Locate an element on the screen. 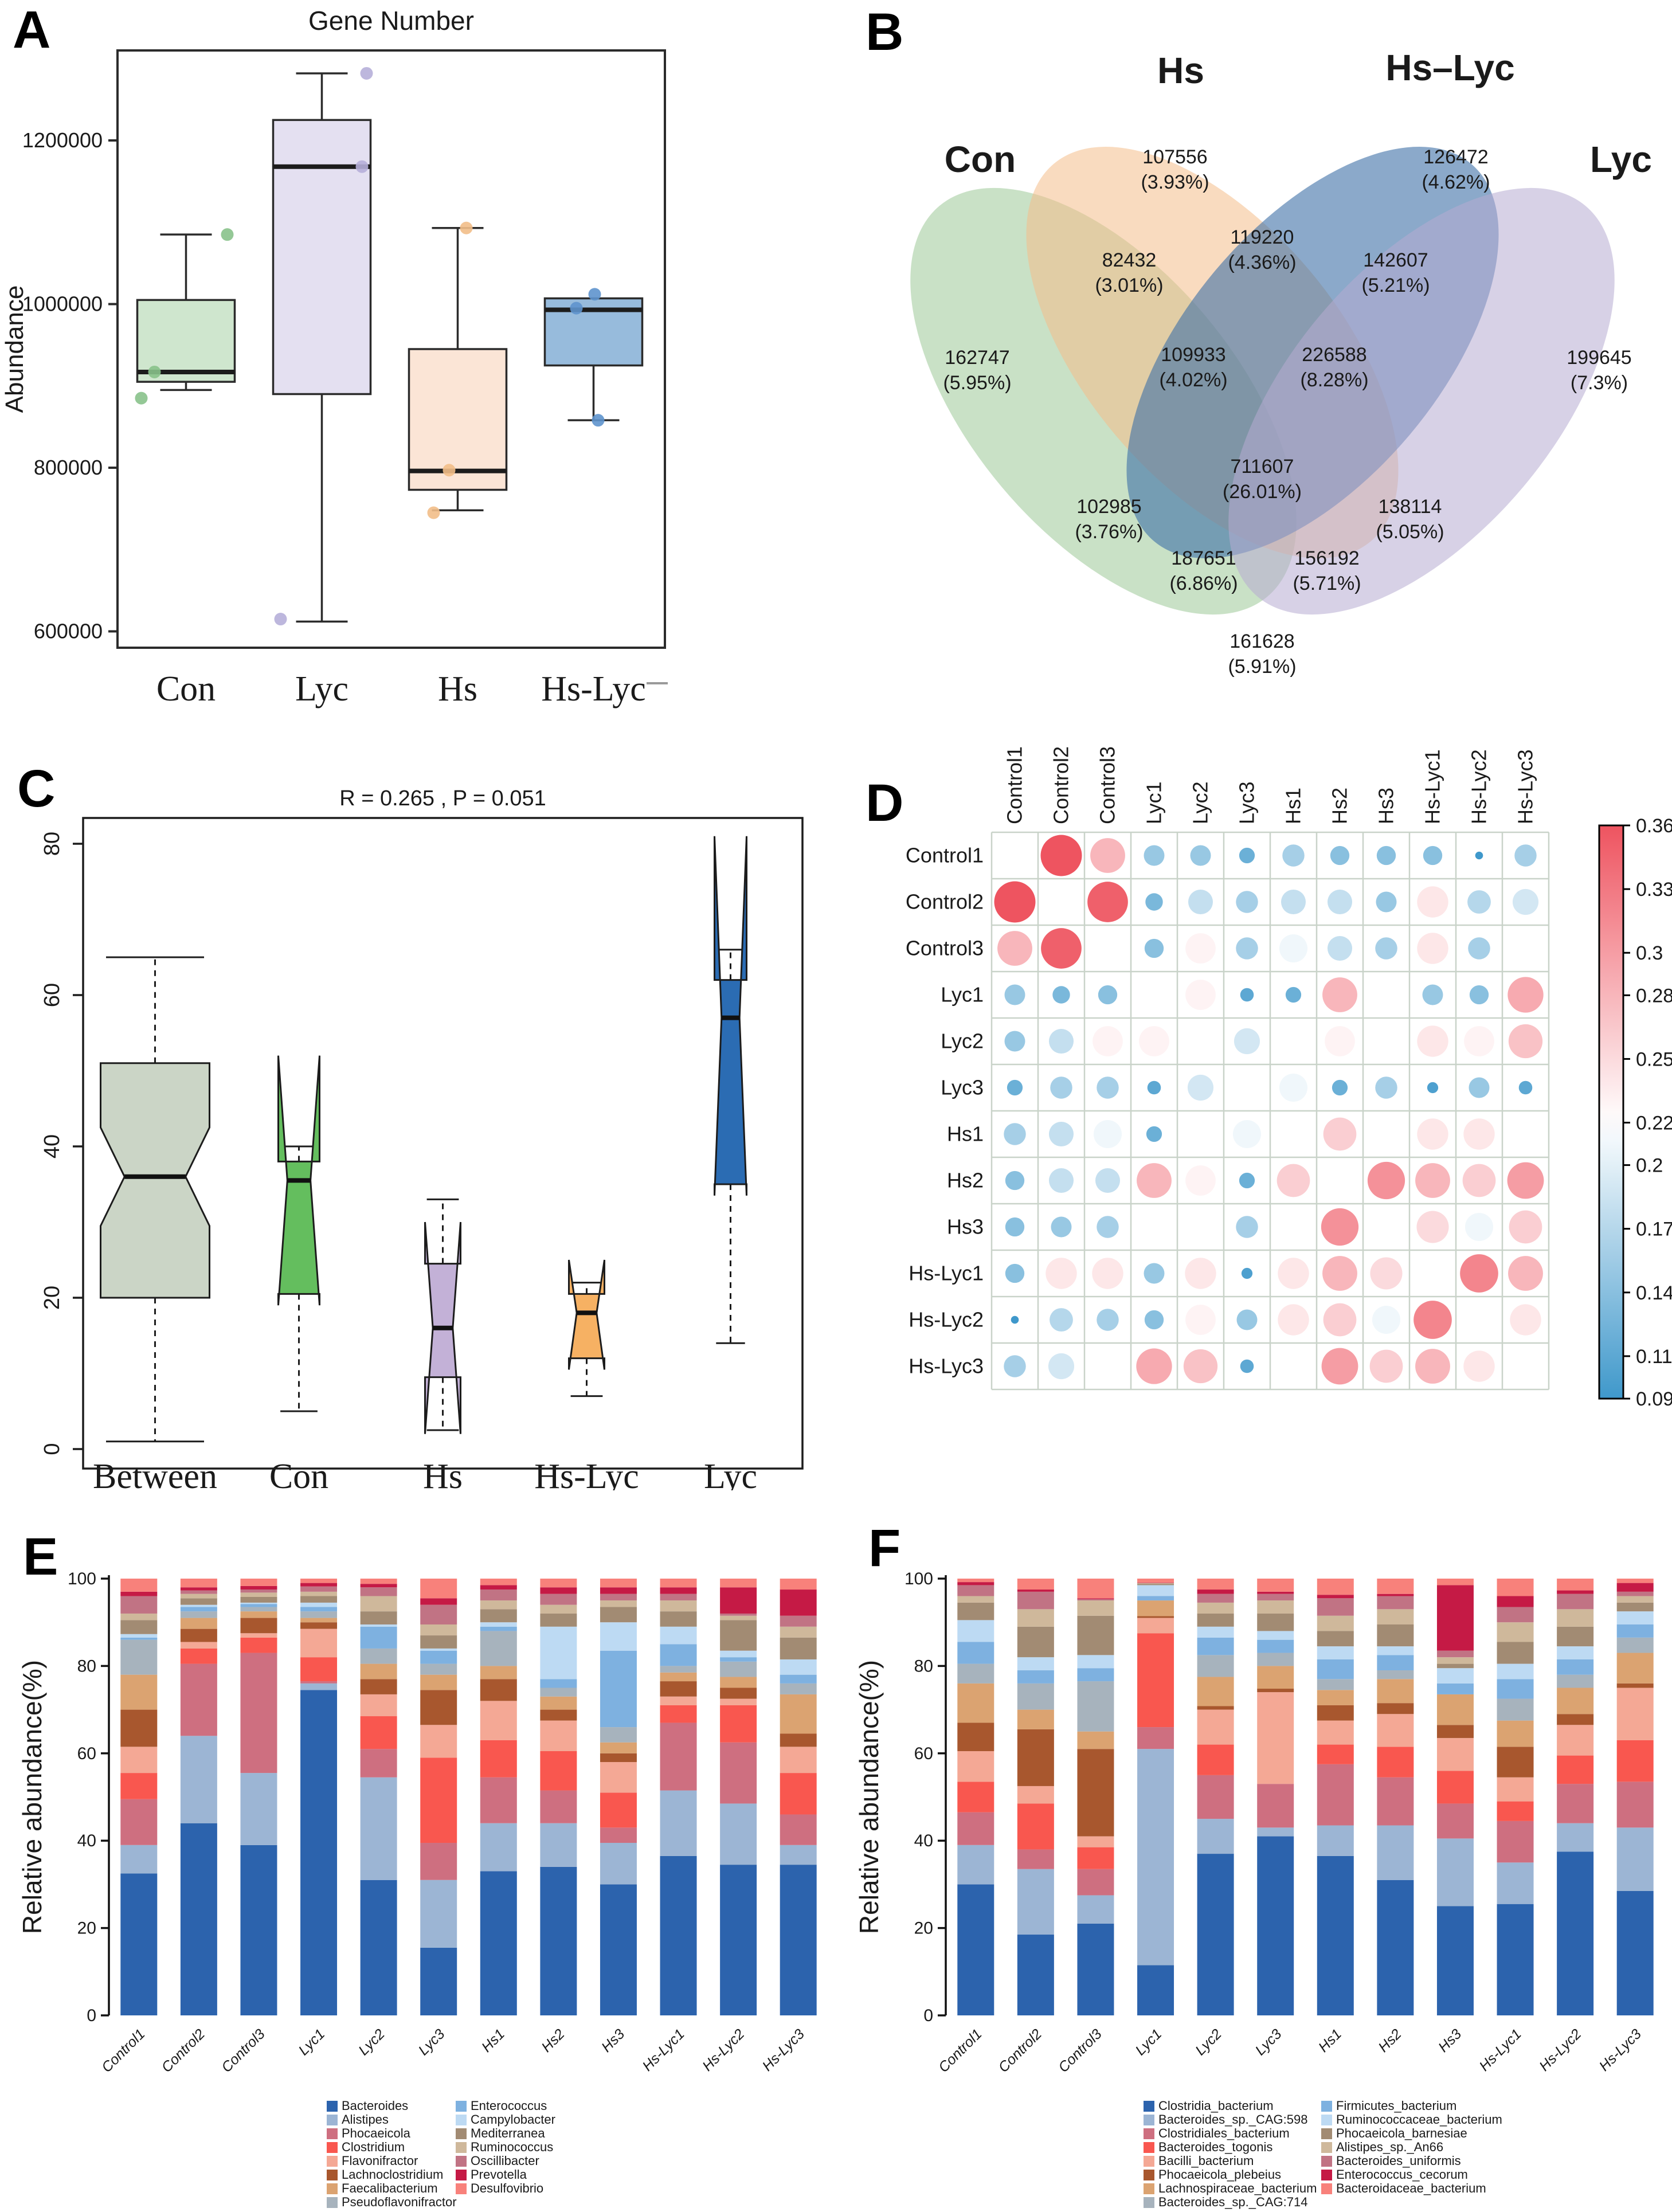 This screenshot has height=2212, width=1672. y-tick-label: 40 is located at coordinates (86, 1840).